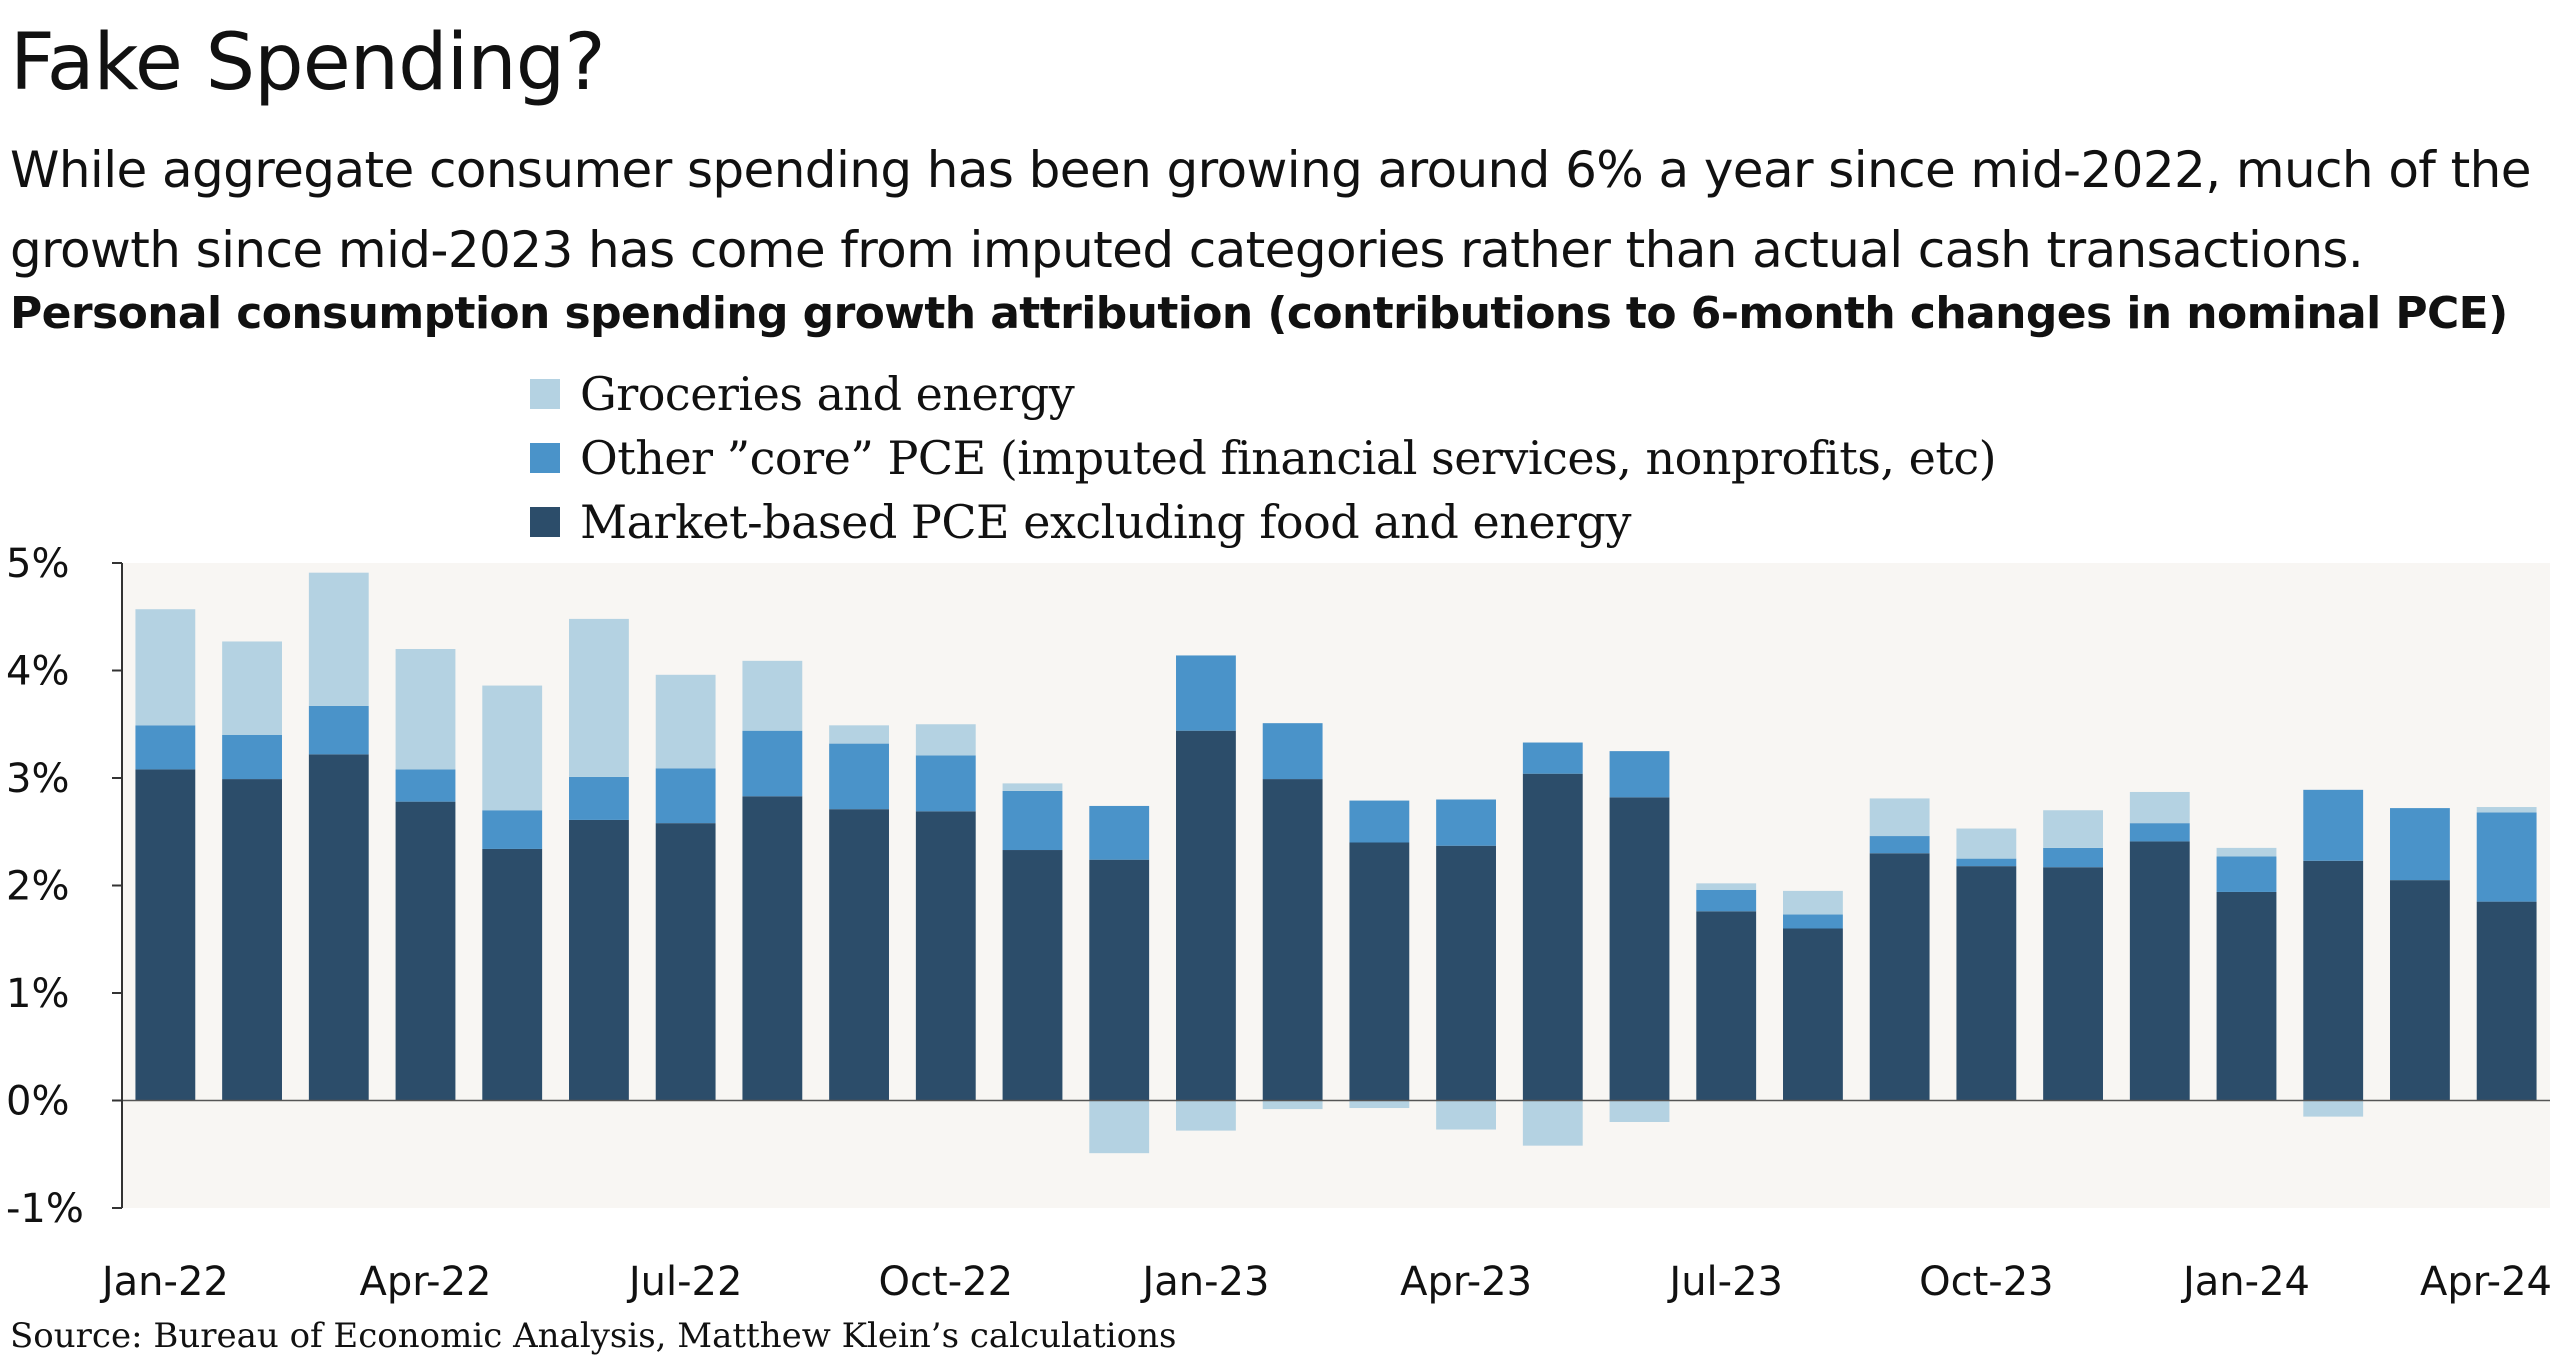 Image resolution: width=2560 pixels, height=1371 pixels. I want to click on legend-item-groceries: Groceries and energy, so click(1263, 394).